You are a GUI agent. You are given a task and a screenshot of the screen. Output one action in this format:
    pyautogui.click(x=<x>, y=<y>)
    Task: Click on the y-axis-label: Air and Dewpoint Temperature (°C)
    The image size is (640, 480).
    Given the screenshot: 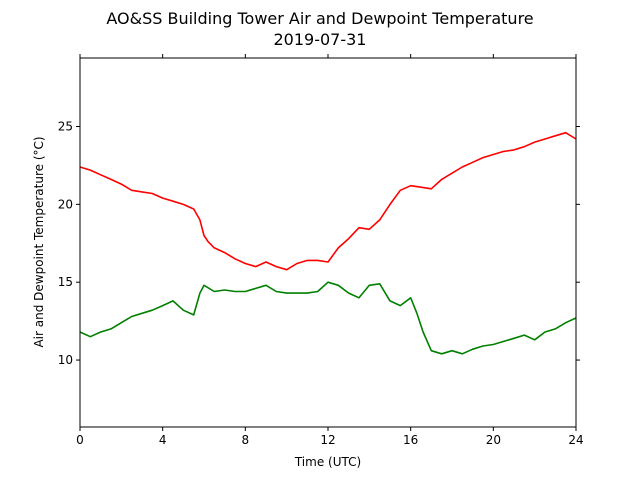 What is the action you would take?
    pyautogui.click(x=39, y=241)
    